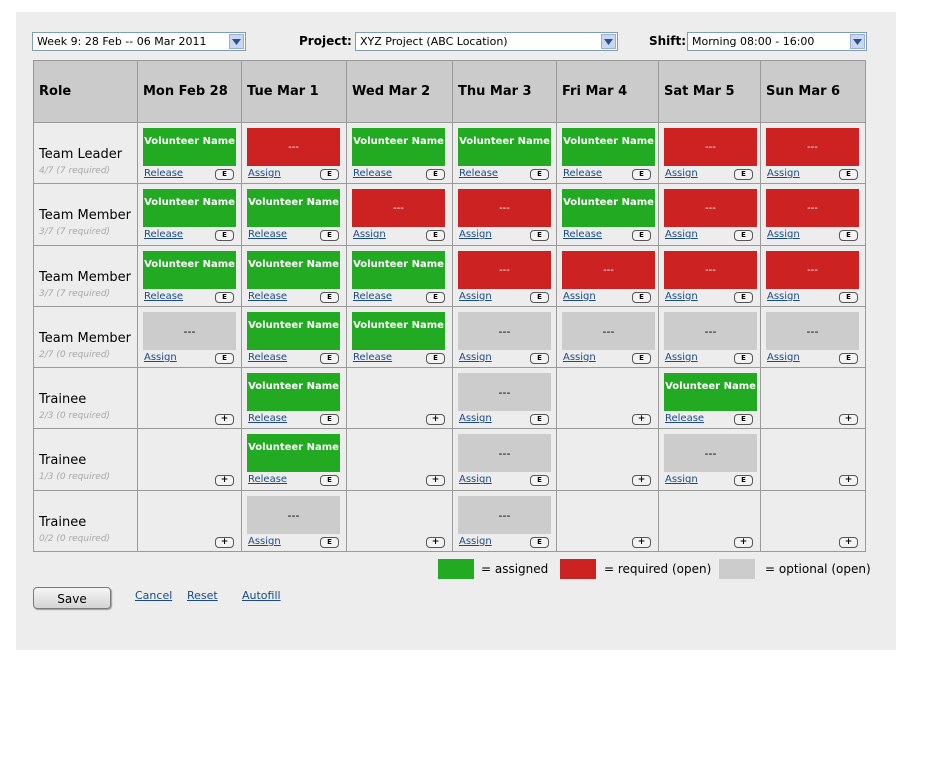 This screenshot has width=927, height=775. Describe the element at coordinates (154, 595) in the screenshot. I see `cancel-link: Cancel` at that location.